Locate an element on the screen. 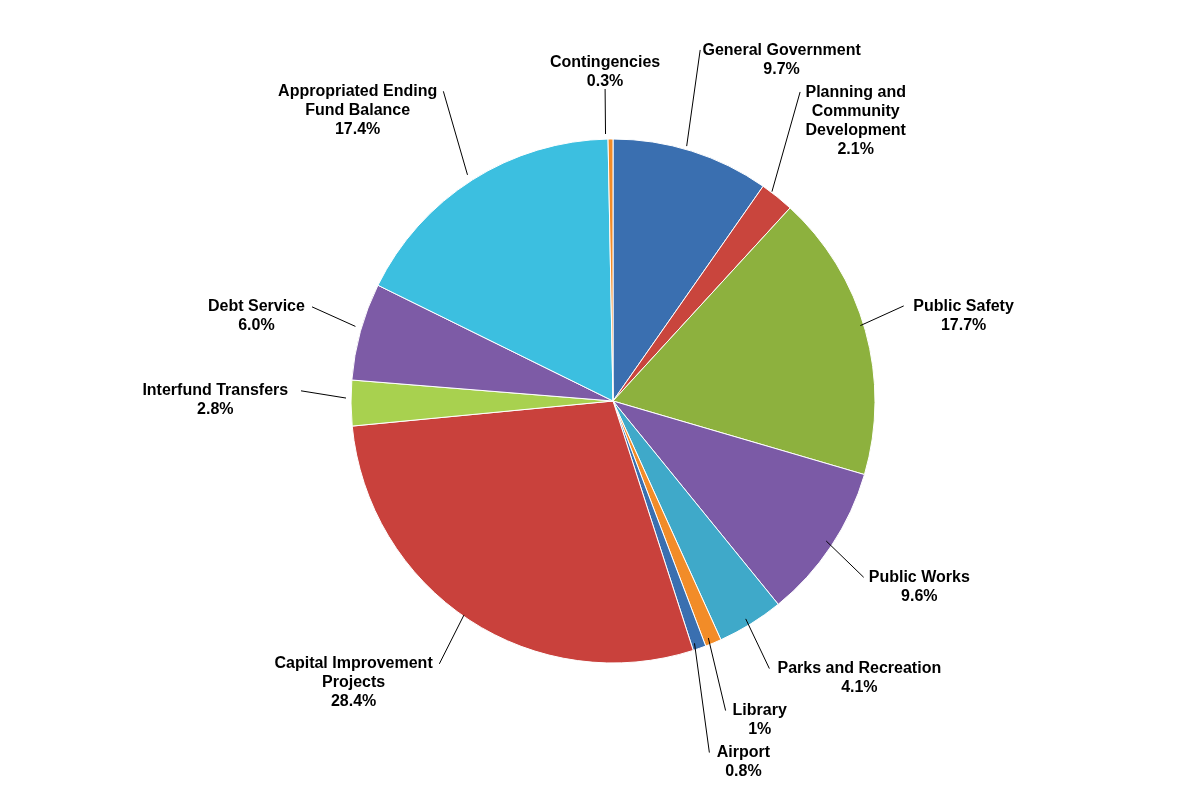 The height and width of the screenshot is (798, 1195). data-label: 0.3% is located at coordinates (605, 81).